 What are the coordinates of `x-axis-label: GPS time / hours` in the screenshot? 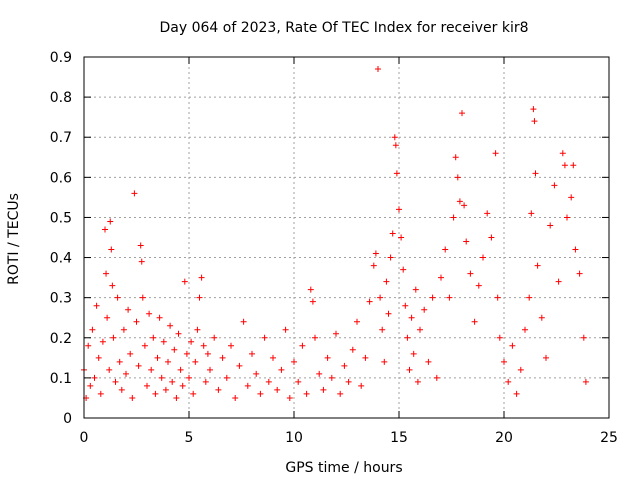 It's located at (343, 468).